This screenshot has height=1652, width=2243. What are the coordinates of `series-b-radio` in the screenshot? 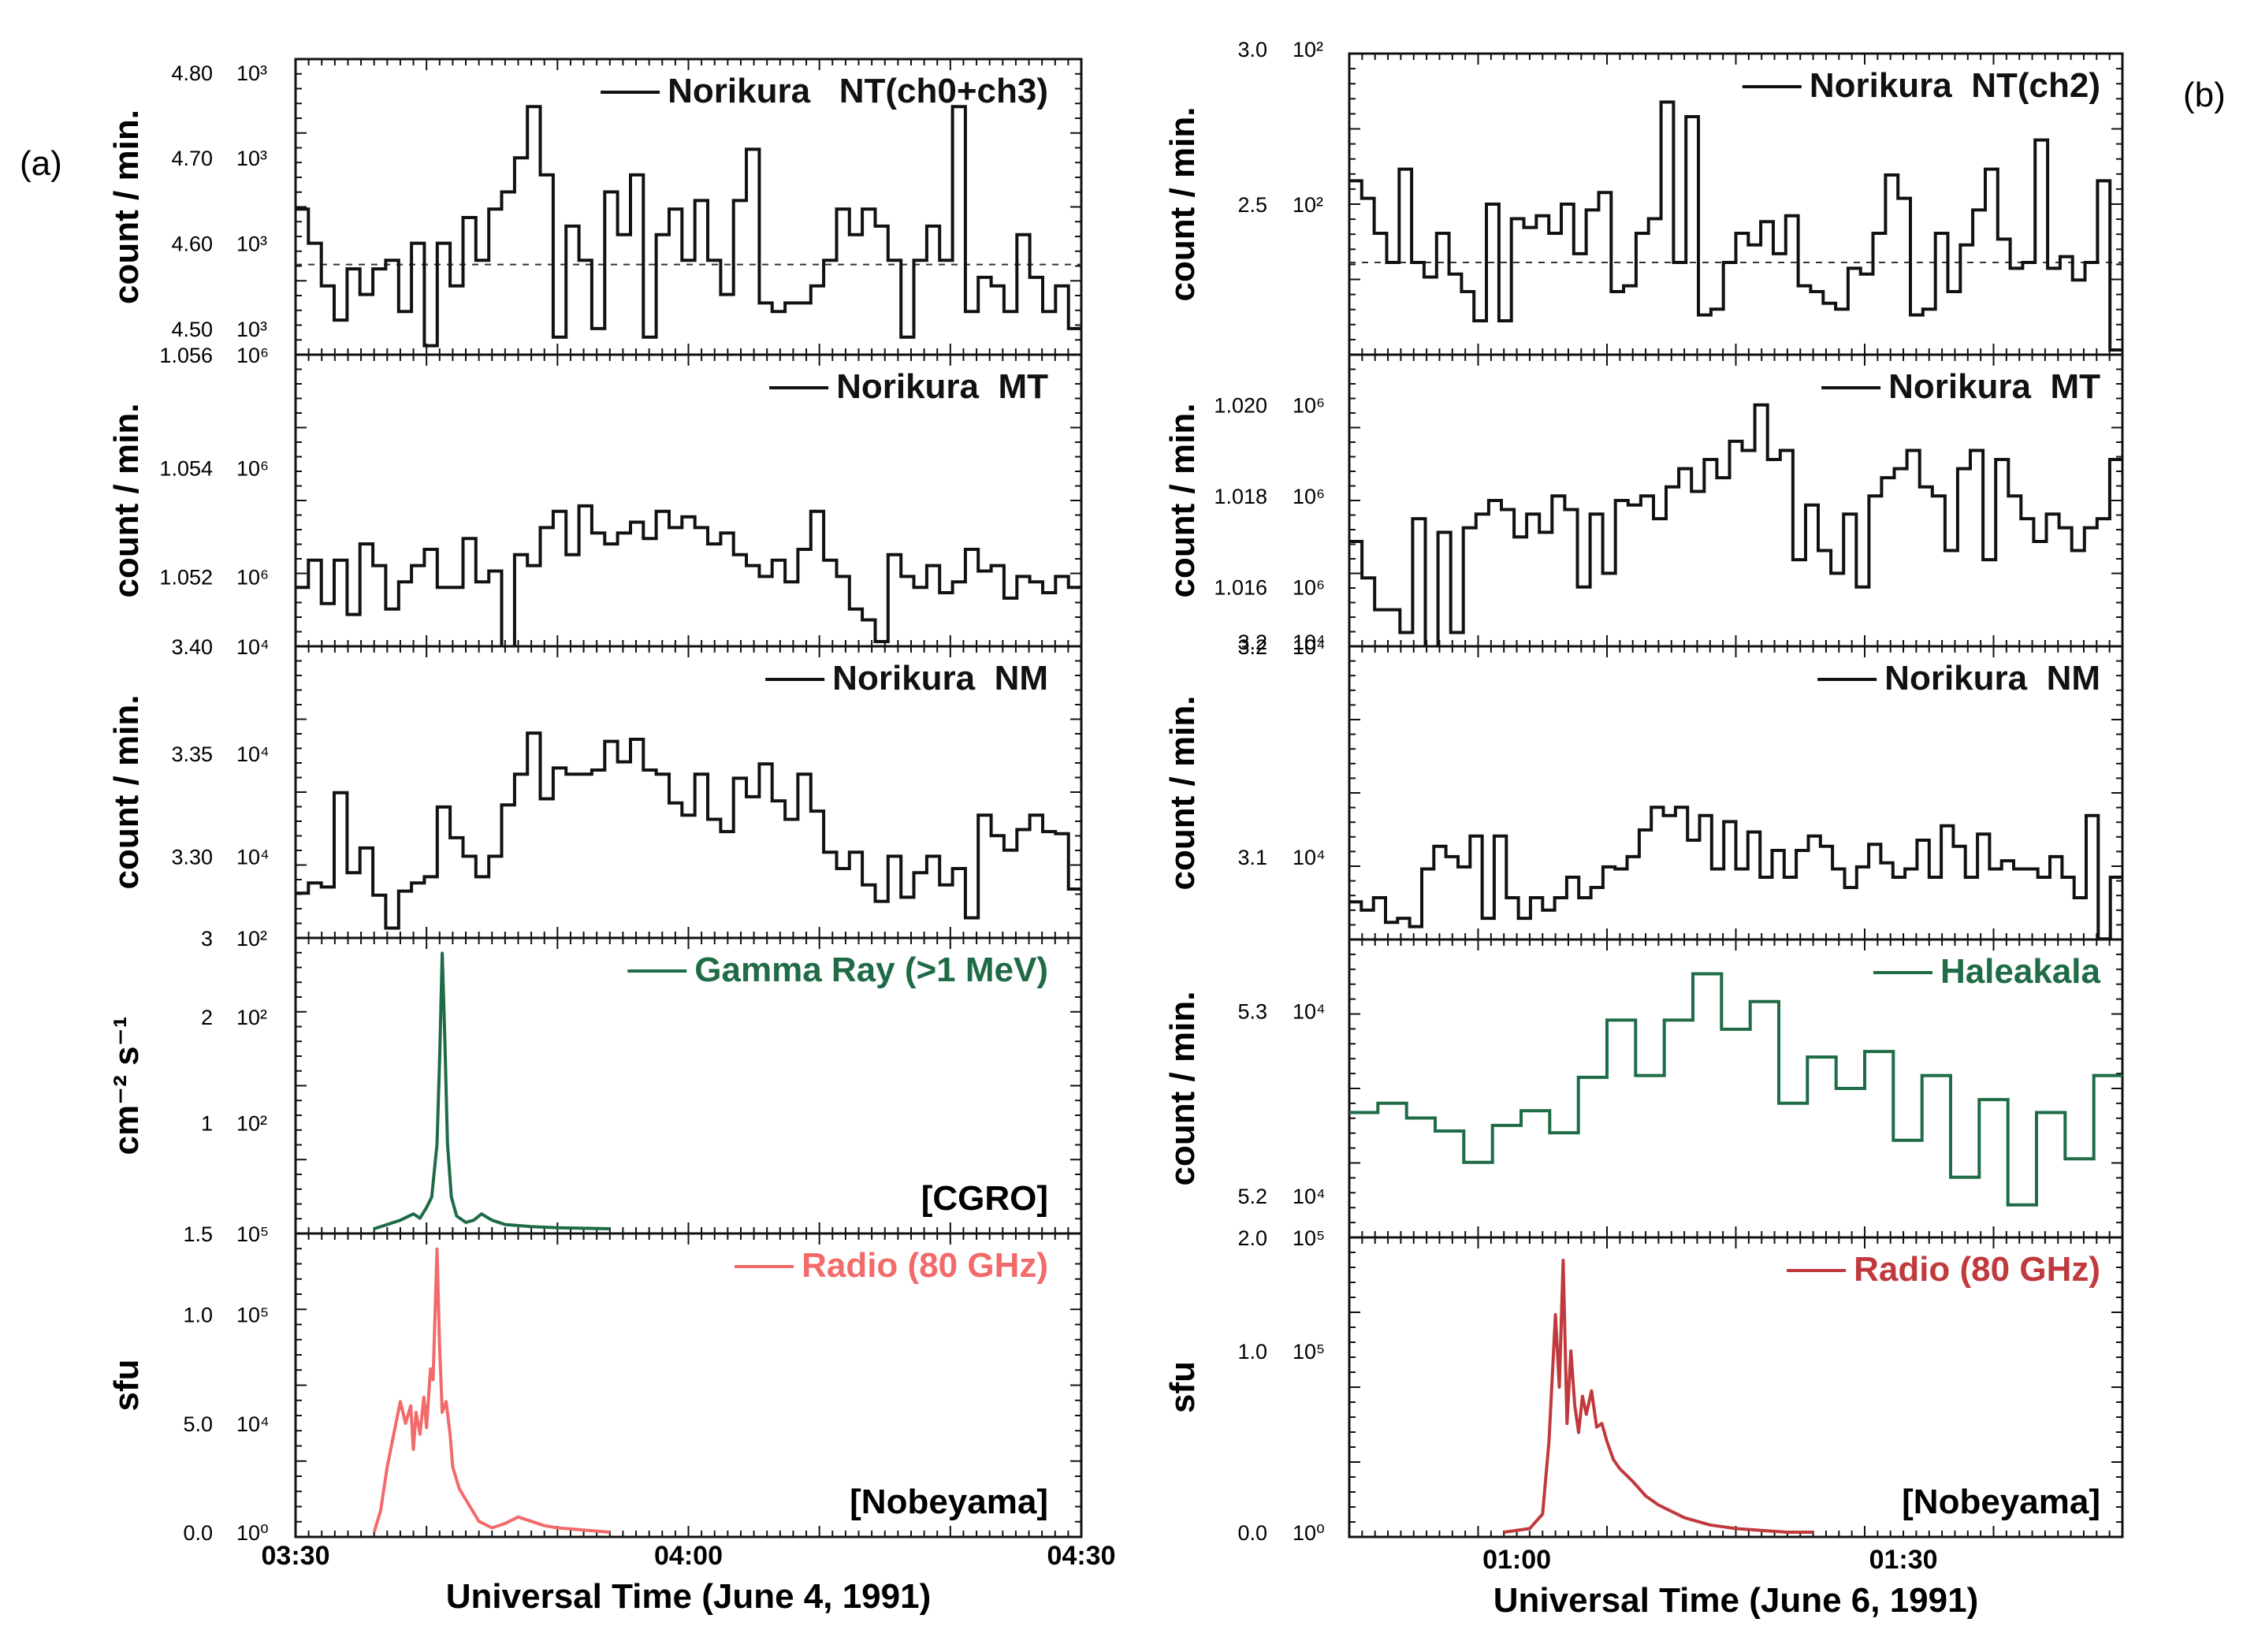 It's located at (1658, 1396).